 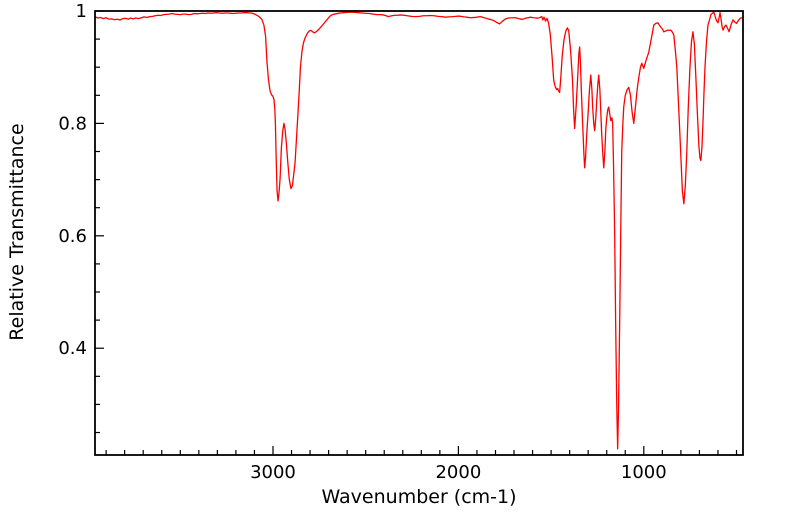 What do you see at coordinates (419, 497) in the screenshot?
I see `x-axis-title: Wavenumber (cm-1)` at bounding box center [419, 497].